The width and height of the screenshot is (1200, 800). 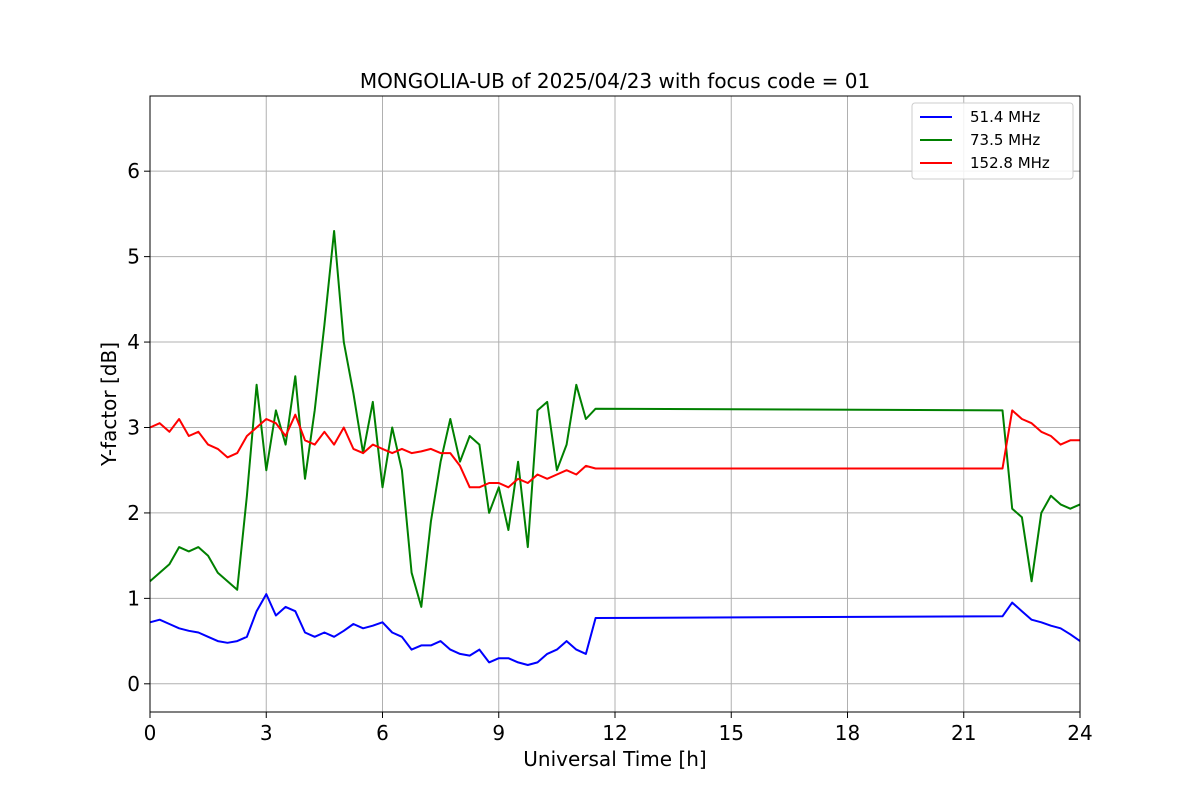 What do you see at coordinates (150, 733) in the screenshot?
I see `x-tick-label: 0` at bounding box center [150, 733].